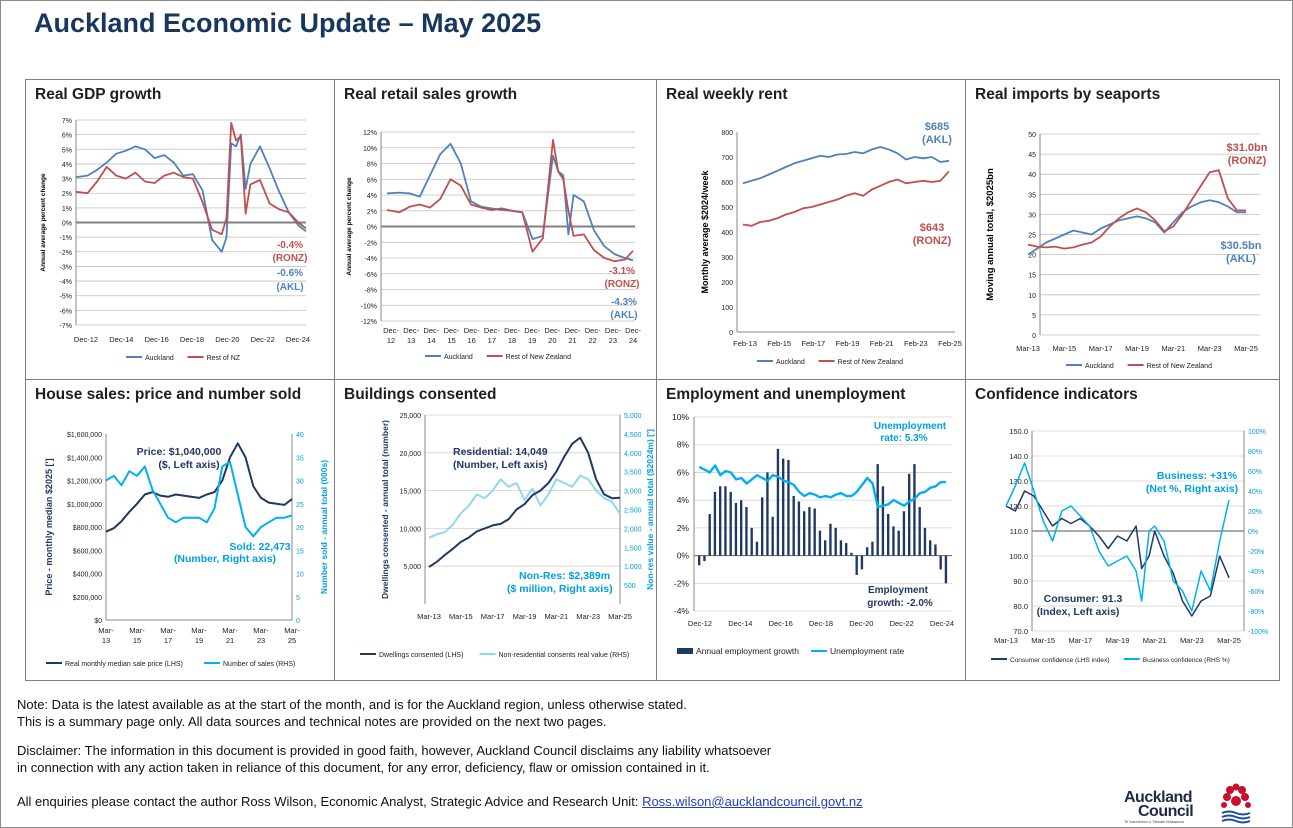  I want to click on x-tick-label: 25, so click(292, 640).